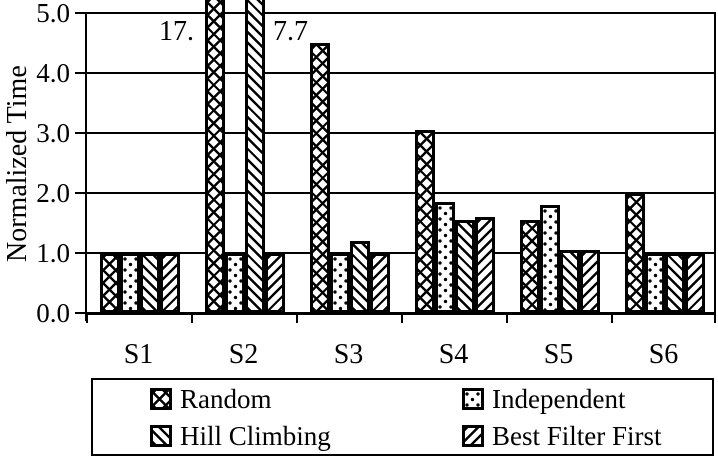 The width and height of the screenshot is (718, 460). I want to click on legend-item-random: Random, so click(249, 399).